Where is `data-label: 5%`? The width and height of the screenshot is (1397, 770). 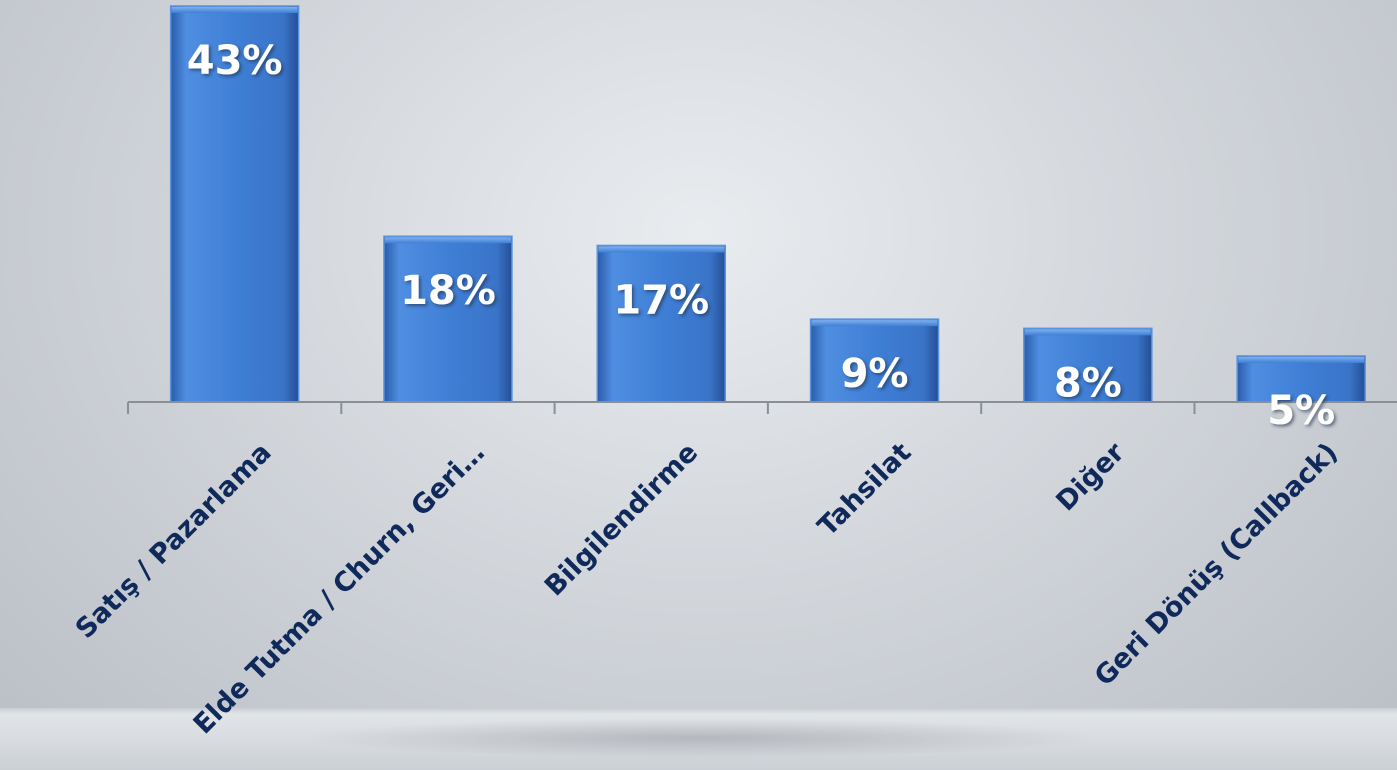
data-label: 5% is located at coordinates (1301, 411).